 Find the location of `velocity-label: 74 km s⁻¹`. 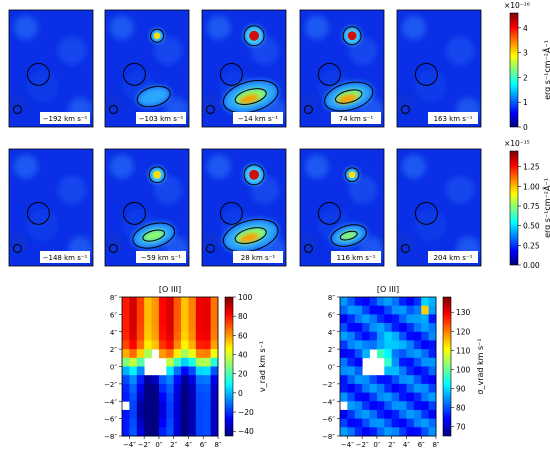

velocity-label: 74 km s⁻¹ is located at coordinates (356, 119).